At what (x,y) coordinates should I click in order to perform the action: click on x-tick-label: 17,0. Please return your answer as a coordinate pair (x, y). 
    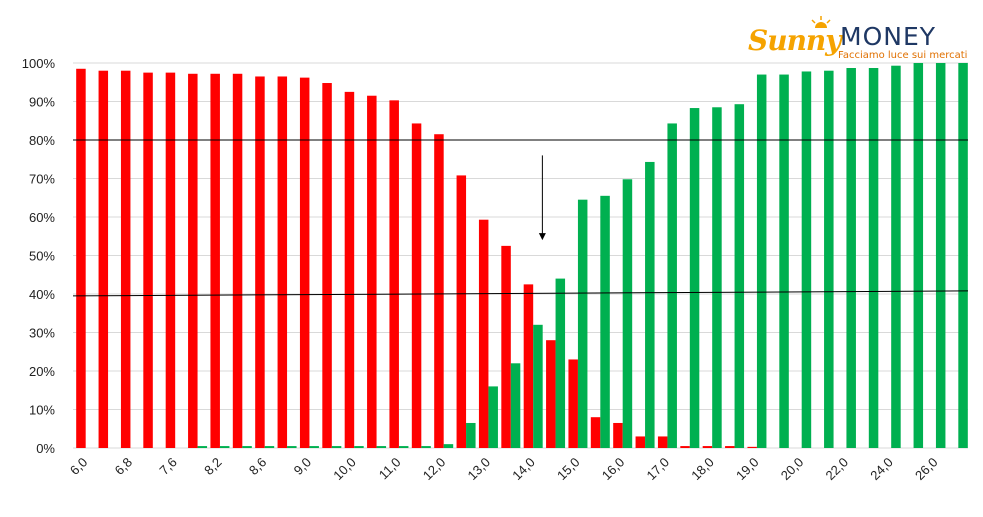
    Looking at the image, I should click on (658, 469).